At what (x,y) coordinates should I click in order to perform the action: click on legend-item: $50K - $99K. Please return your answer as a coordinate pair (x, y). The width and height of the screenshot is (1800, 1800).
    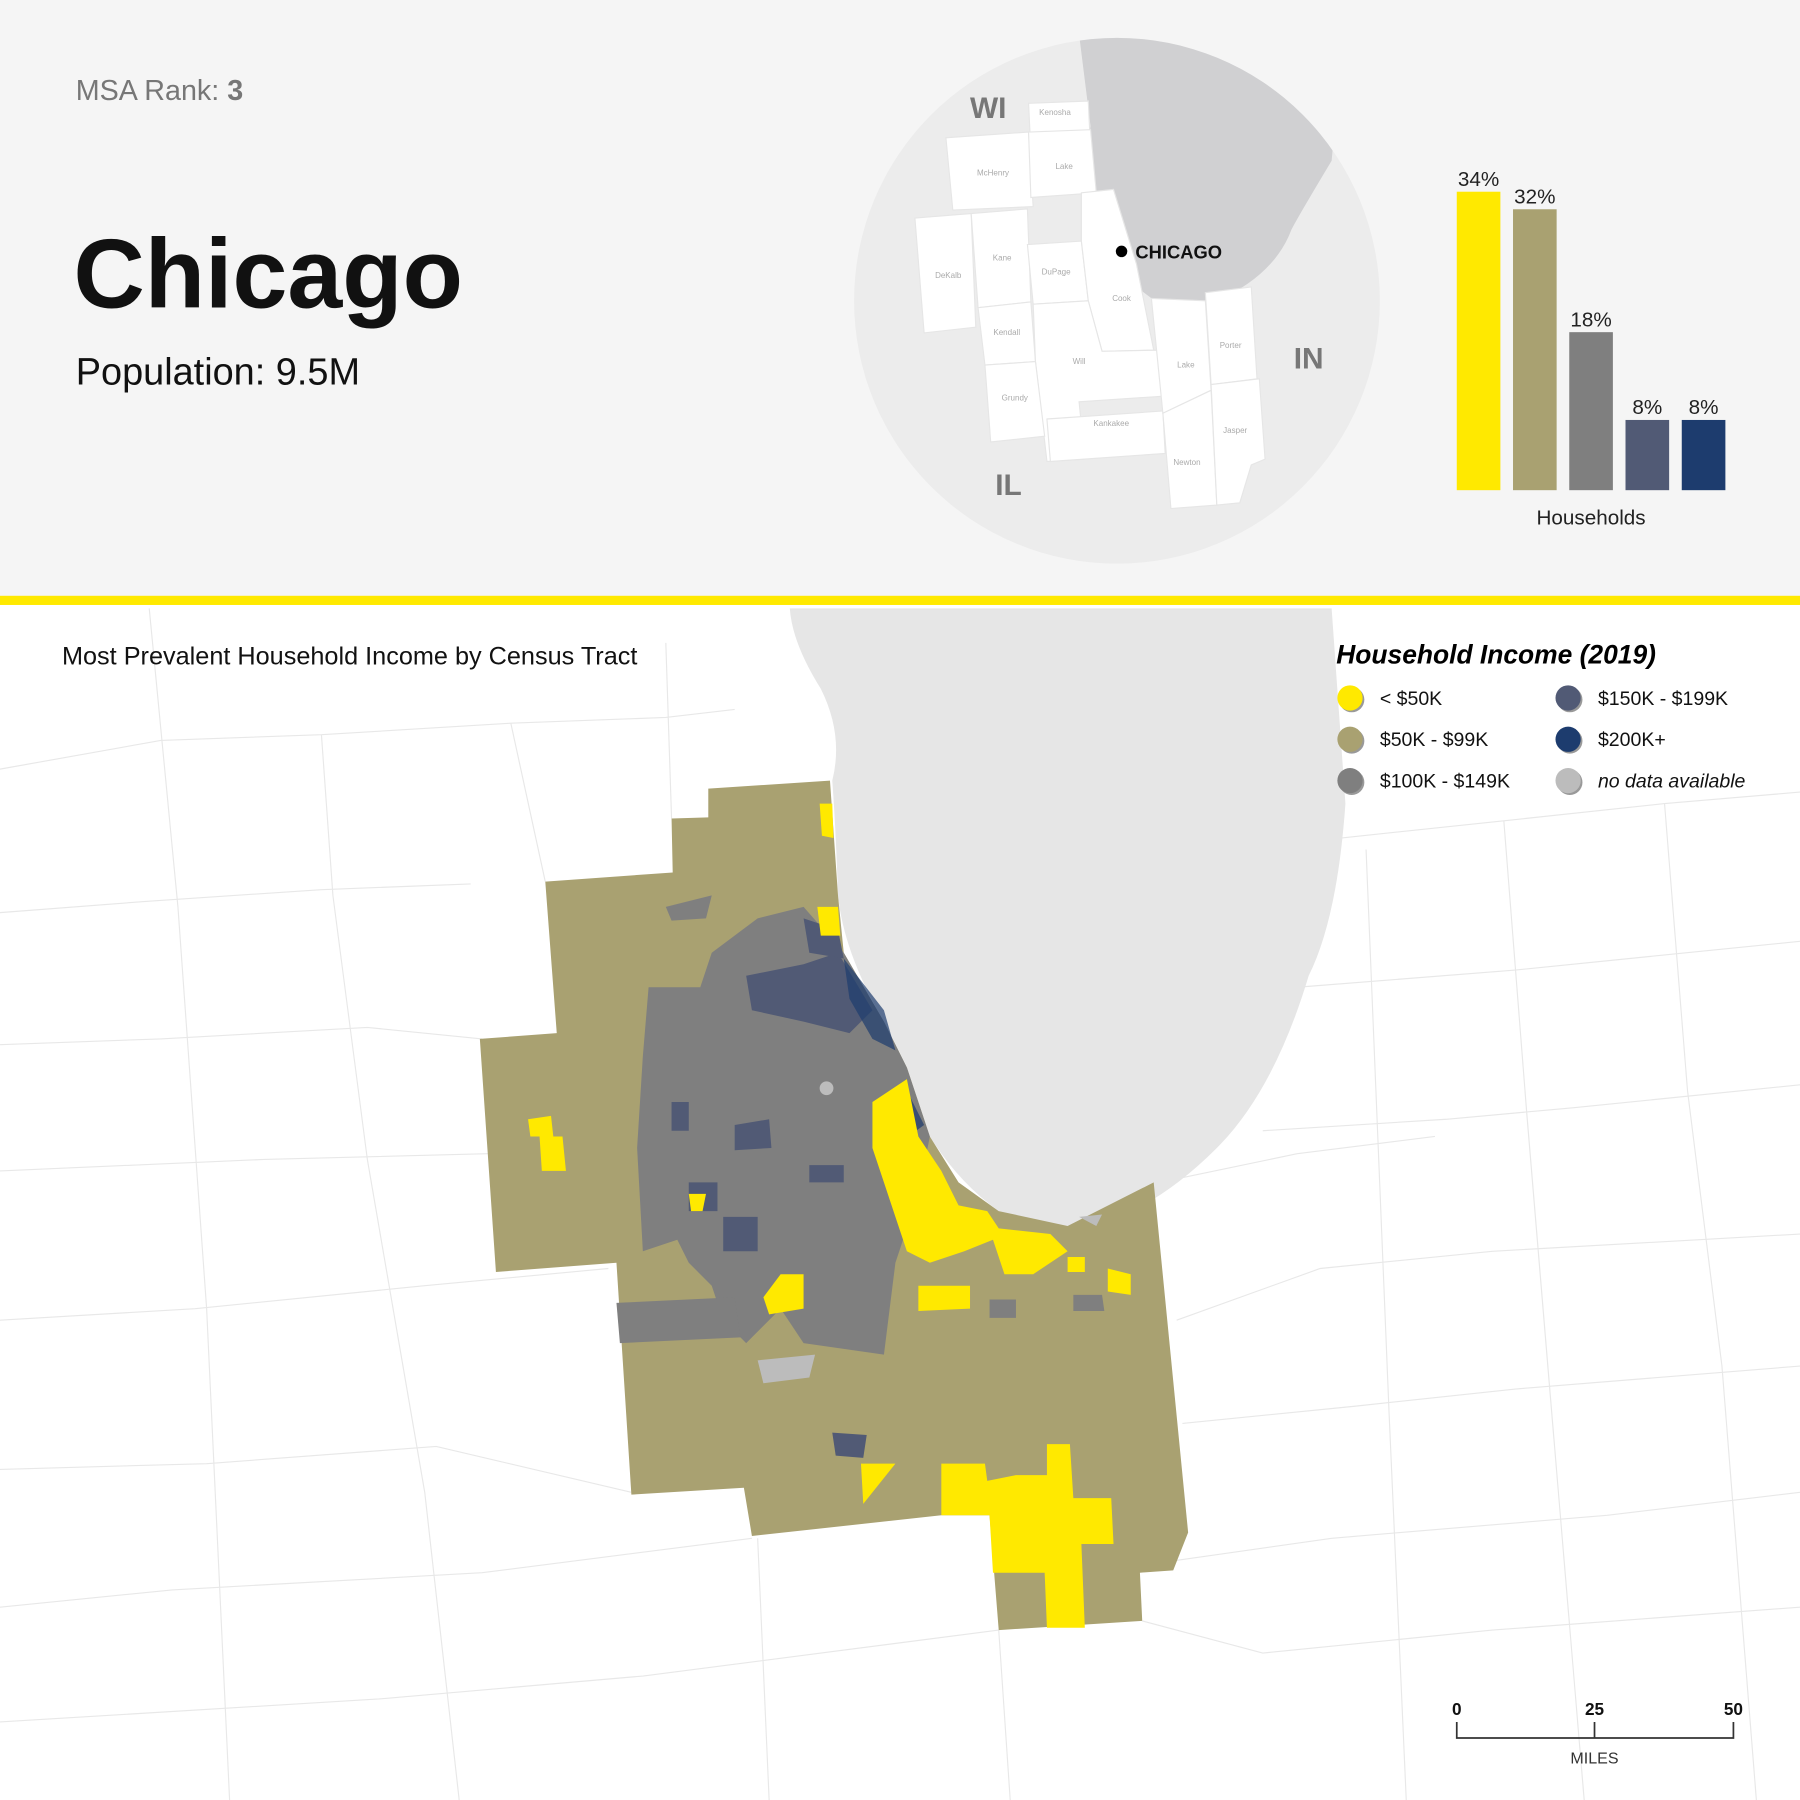
    Looking at the image, I should click on (1412, 740).